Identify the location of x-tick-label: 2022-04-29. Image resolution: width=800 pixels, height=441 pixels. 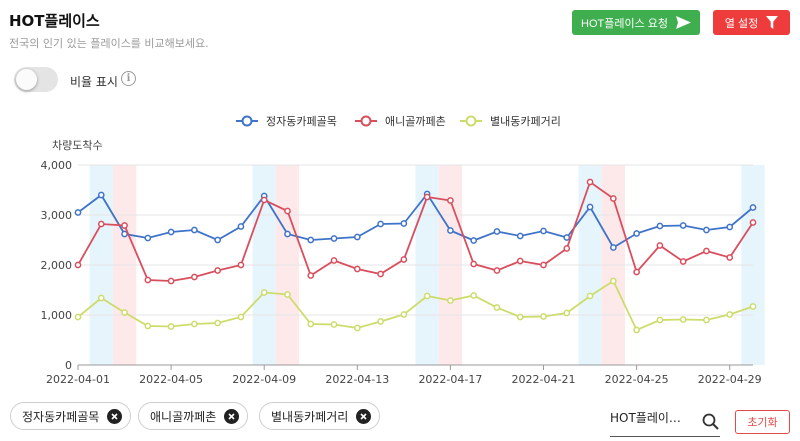
(730, 379).